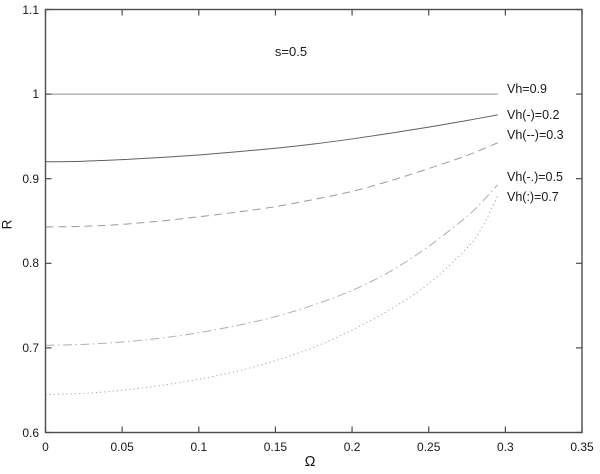  Describe the element at coordinates (527, 89) in the screenshot. I see `curve-label-vh-0.9: Vh=0.9` at that location.